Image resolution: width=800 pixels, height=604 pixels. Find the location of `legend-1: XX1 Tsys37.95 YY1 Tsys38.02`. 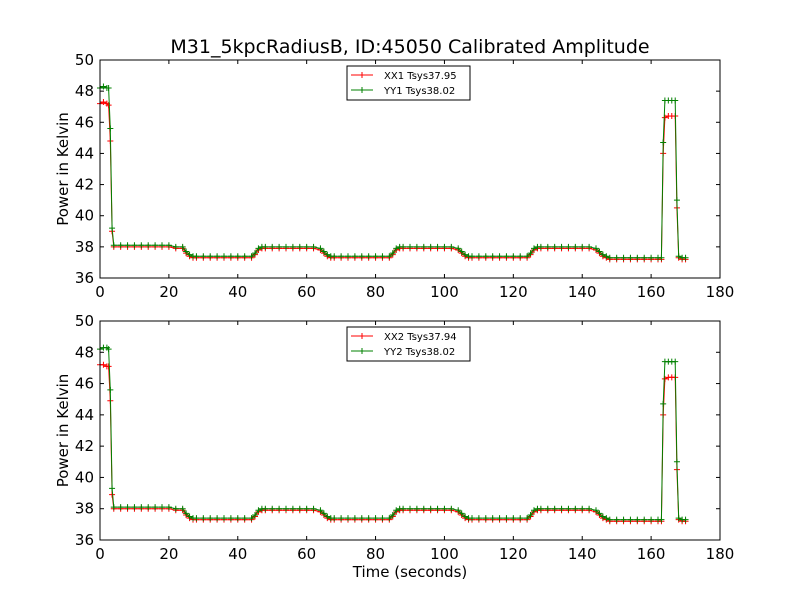

legend-1: XX1 Tsys37.95 YY1 Tsys38.02 is located at coordinates (408, 83).